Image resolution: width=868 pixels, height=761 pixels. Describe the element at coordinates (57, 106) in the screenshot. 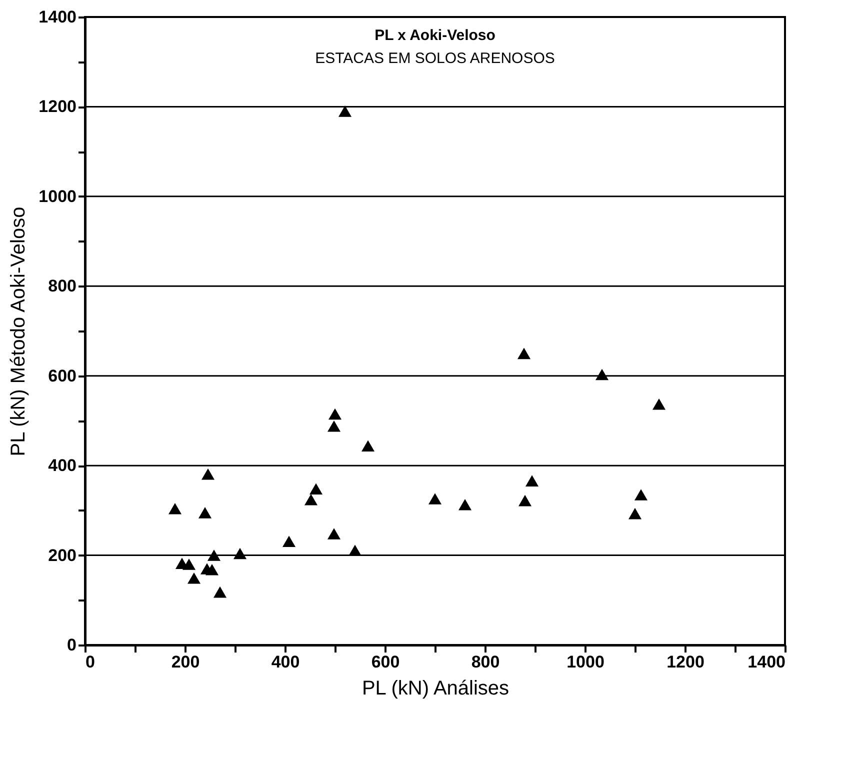

I see `y-tick-label: 1200` at that location.